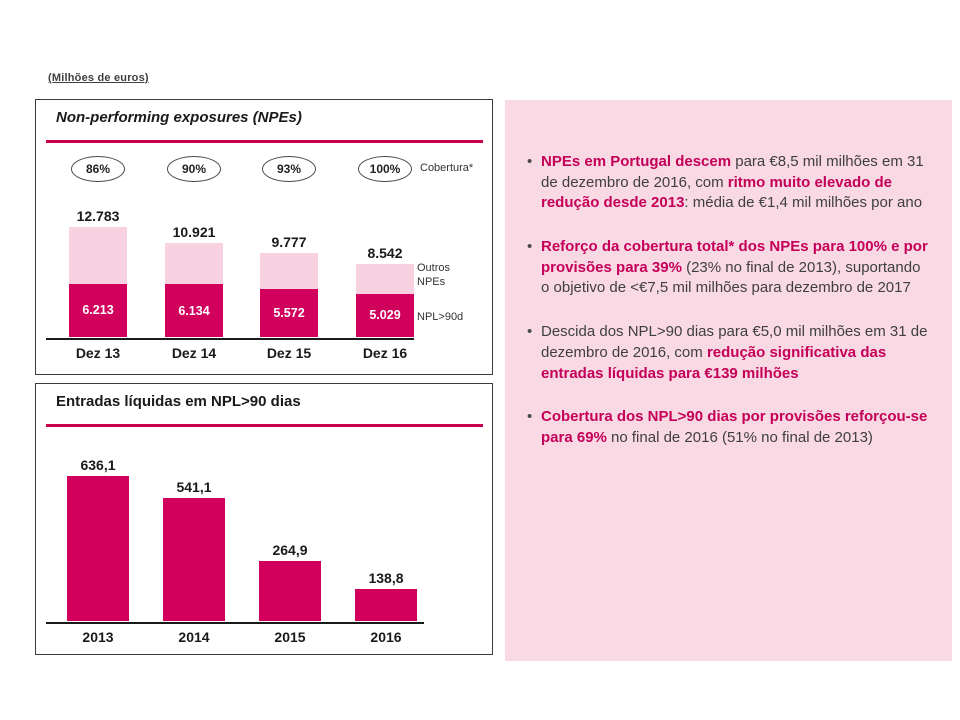 The width and height of the screenshot is (960, 720). What do you see at coordinates (194, 486) in the screenshot?
I see `value-label: 541,1` at bounding box center [194, 486].